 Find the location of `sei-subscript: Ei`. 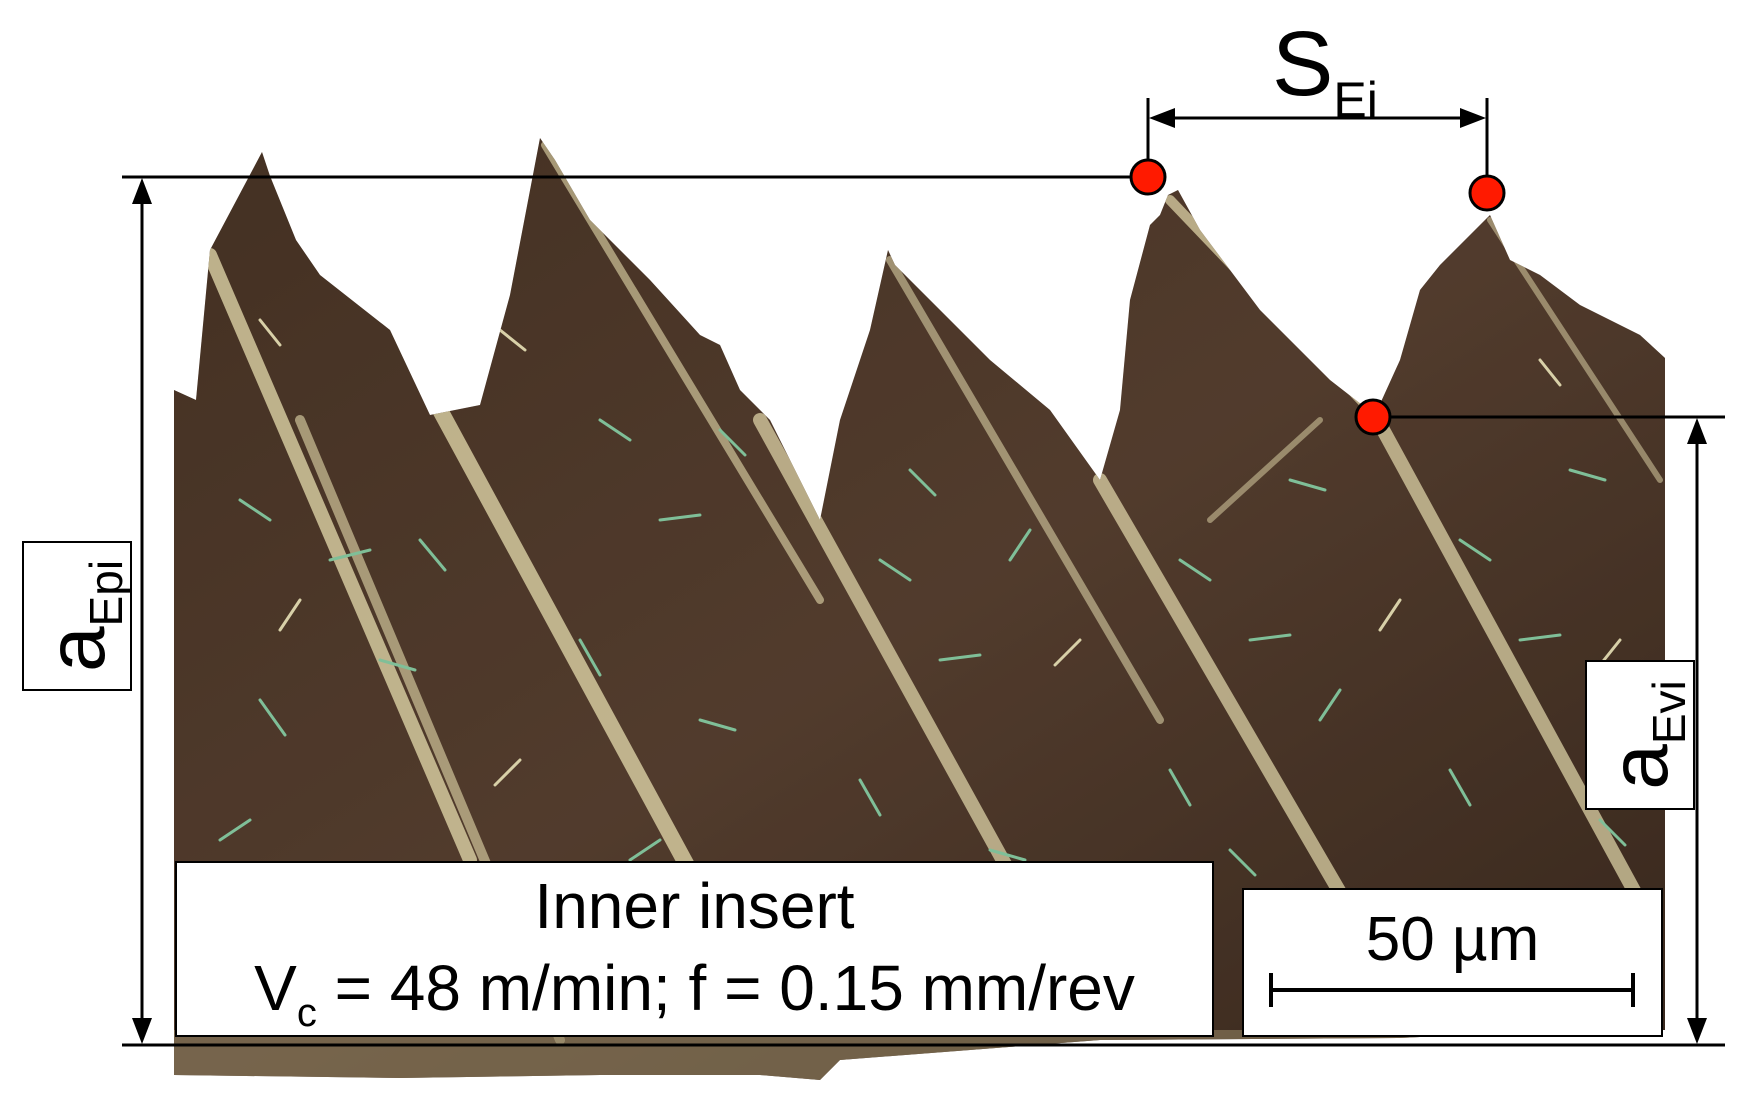

sei-subscript: Ei is located at coordinates (1355, 100).